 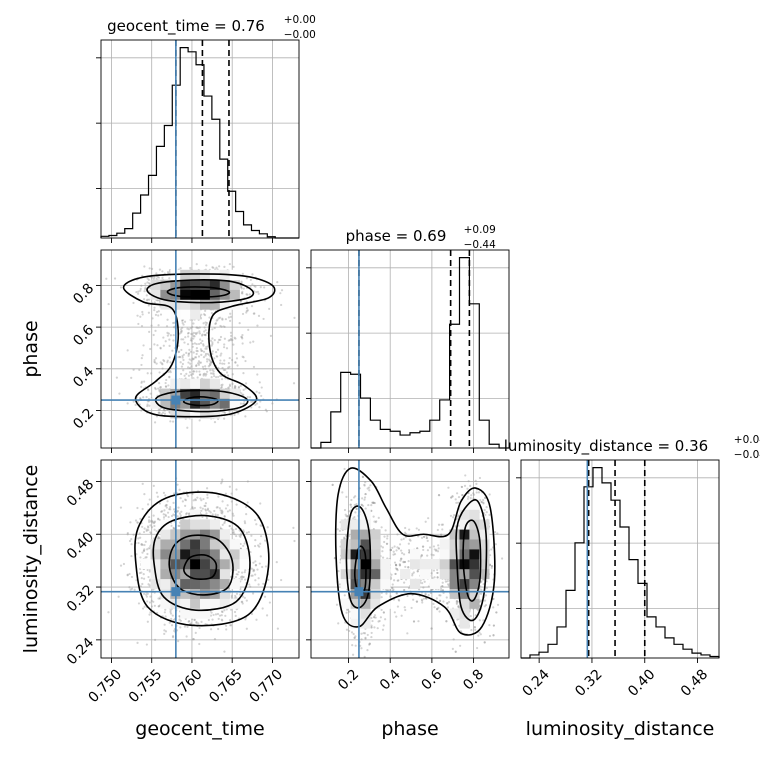 What do you see at coordinates (747, 440) in the screenshot?
I see `title-upper-error: +0.04` at bounding box center [747, 440].